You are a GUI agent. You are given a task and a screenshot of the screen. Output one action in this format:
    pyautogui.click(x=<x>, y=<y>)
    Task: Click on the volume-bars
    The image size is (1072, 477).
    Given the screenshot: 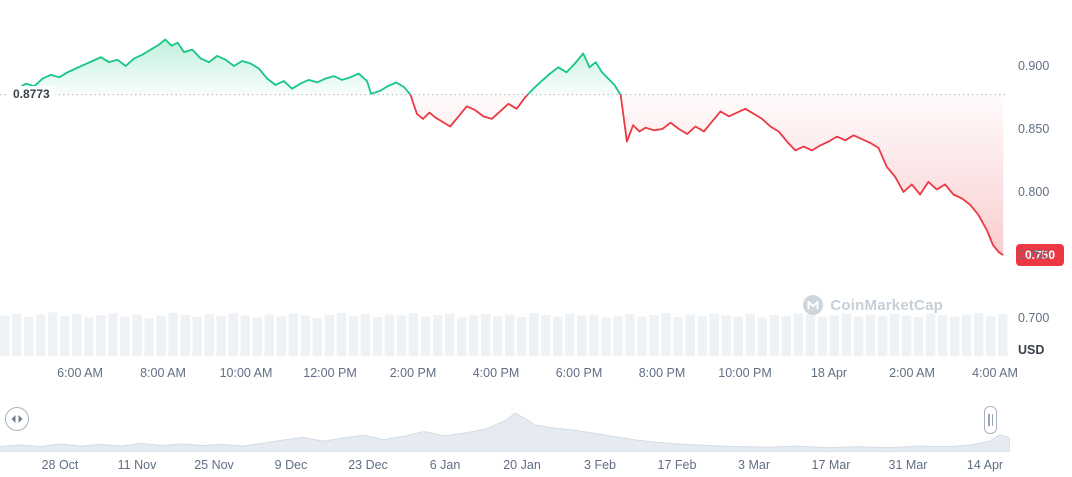 What is the action you would take?
    pyautogui.click(x=504, y=334)
    